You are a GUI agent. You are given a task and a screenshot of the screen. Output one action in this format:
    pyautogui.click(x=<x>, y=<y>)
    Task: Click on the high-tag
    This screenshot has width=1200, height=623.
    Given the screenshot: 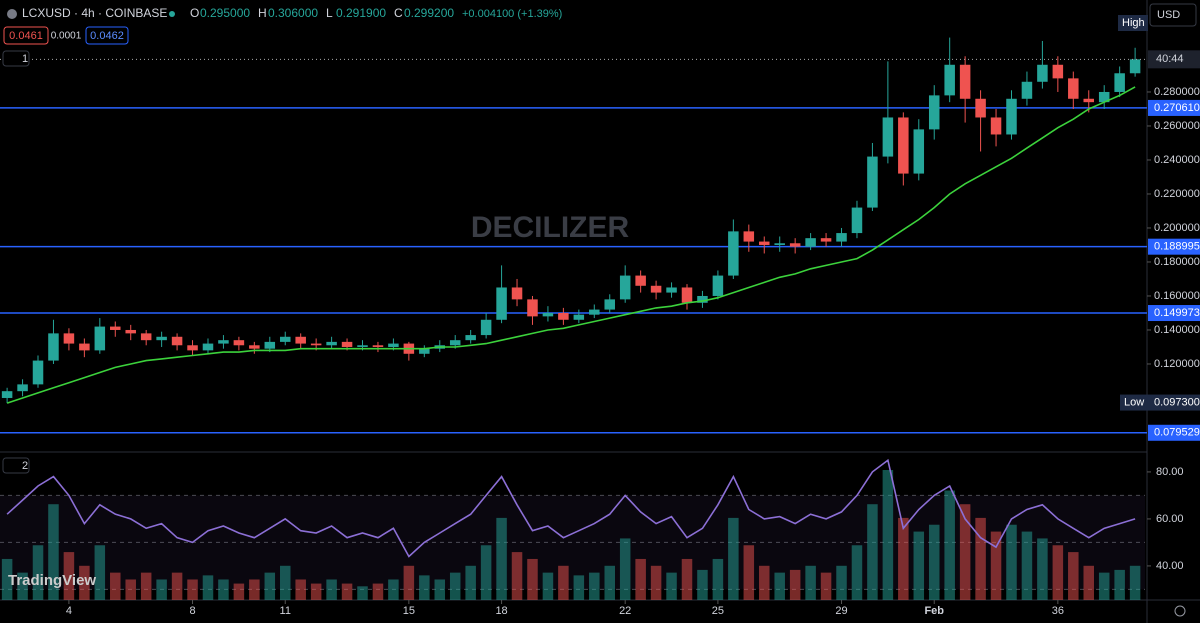 What is the action you would take?
    pyautogui.click(x=1133, y=23)
    